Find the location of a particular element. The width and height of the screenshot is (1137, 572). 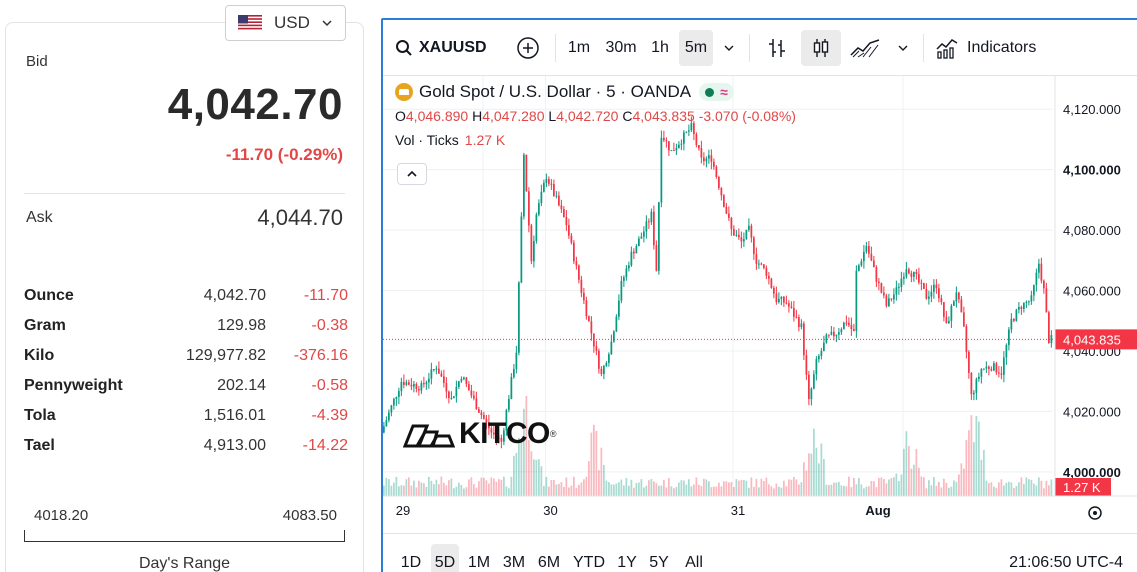

interval-5m: 5m is located at coordinates (696, 48).